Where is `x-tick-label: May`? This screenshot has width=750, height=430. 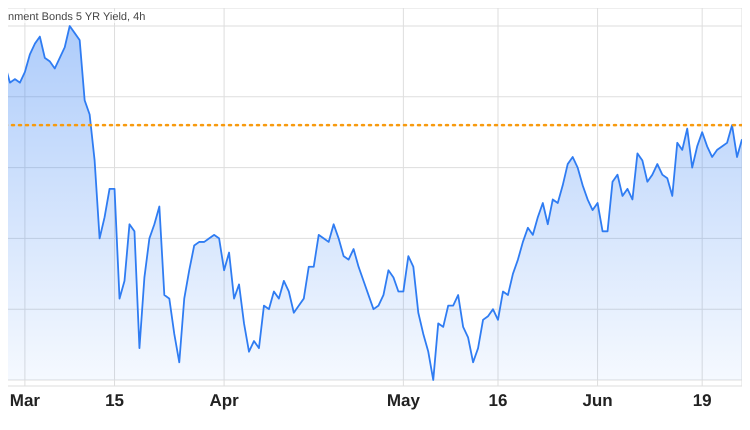
x-tick-label: May is located at coordinates (403, 400).